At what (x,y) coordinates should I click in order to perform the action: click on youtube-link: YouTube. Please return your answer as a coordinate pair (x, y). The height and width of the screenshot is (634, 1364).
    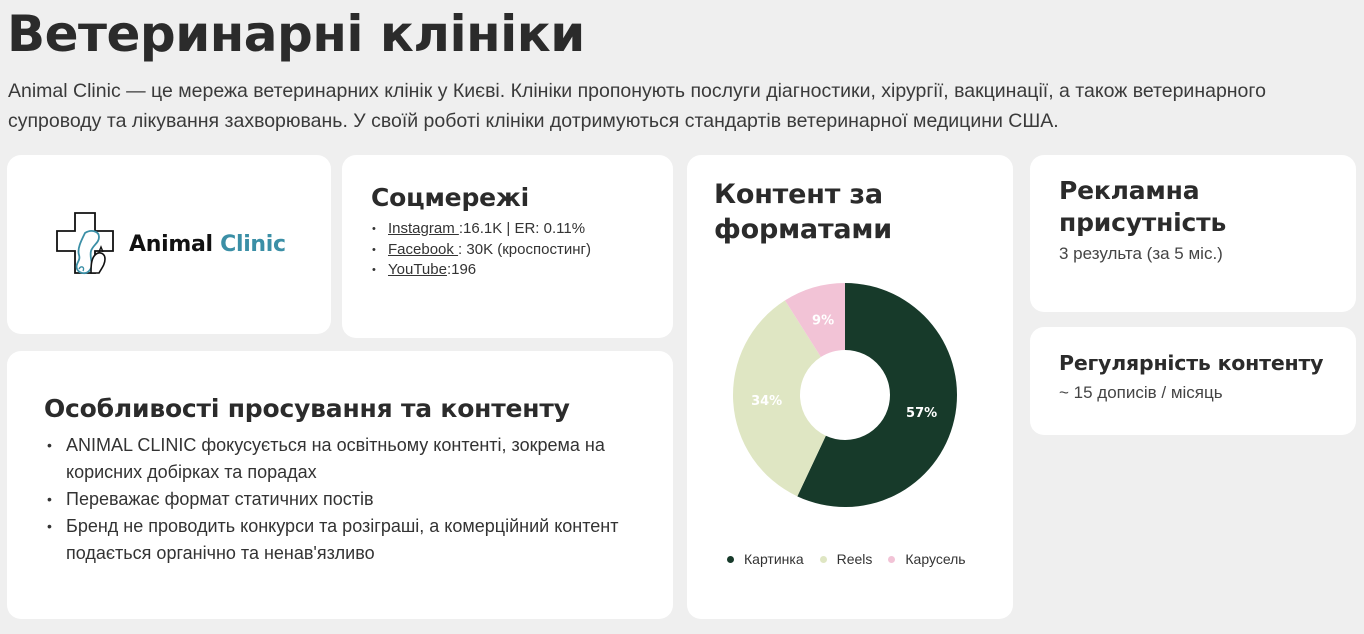
    Looking at the image, I should click on (417, 269).